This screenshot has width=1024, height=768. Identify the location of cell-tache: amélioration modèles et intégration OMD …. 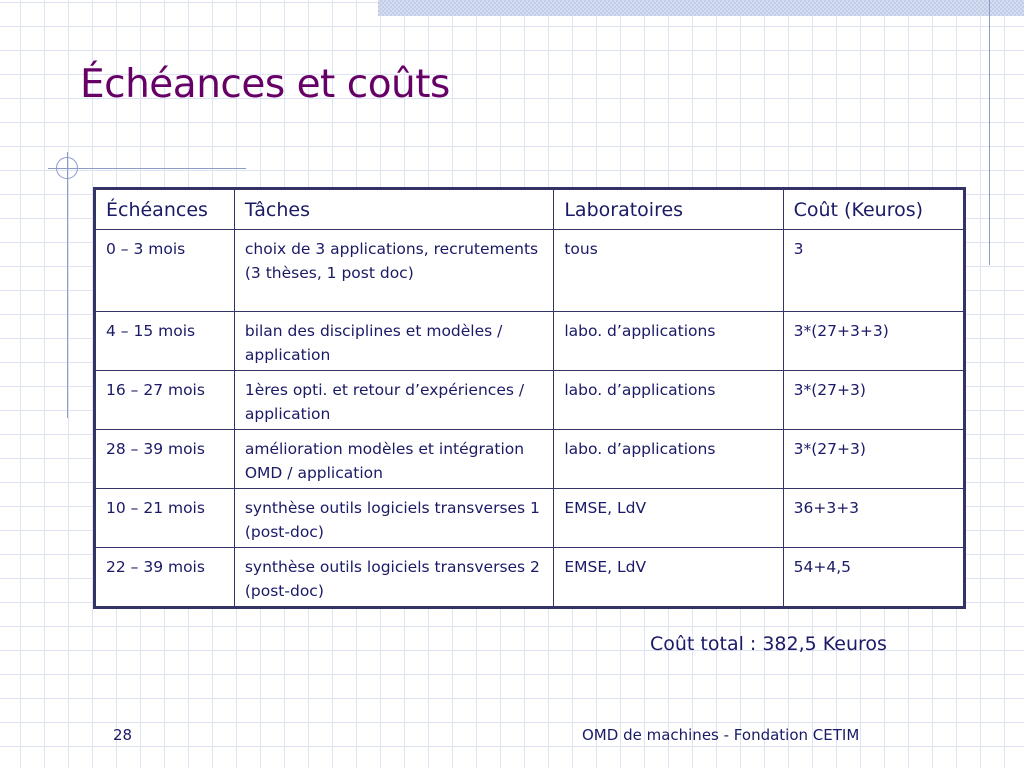
(394, 459).